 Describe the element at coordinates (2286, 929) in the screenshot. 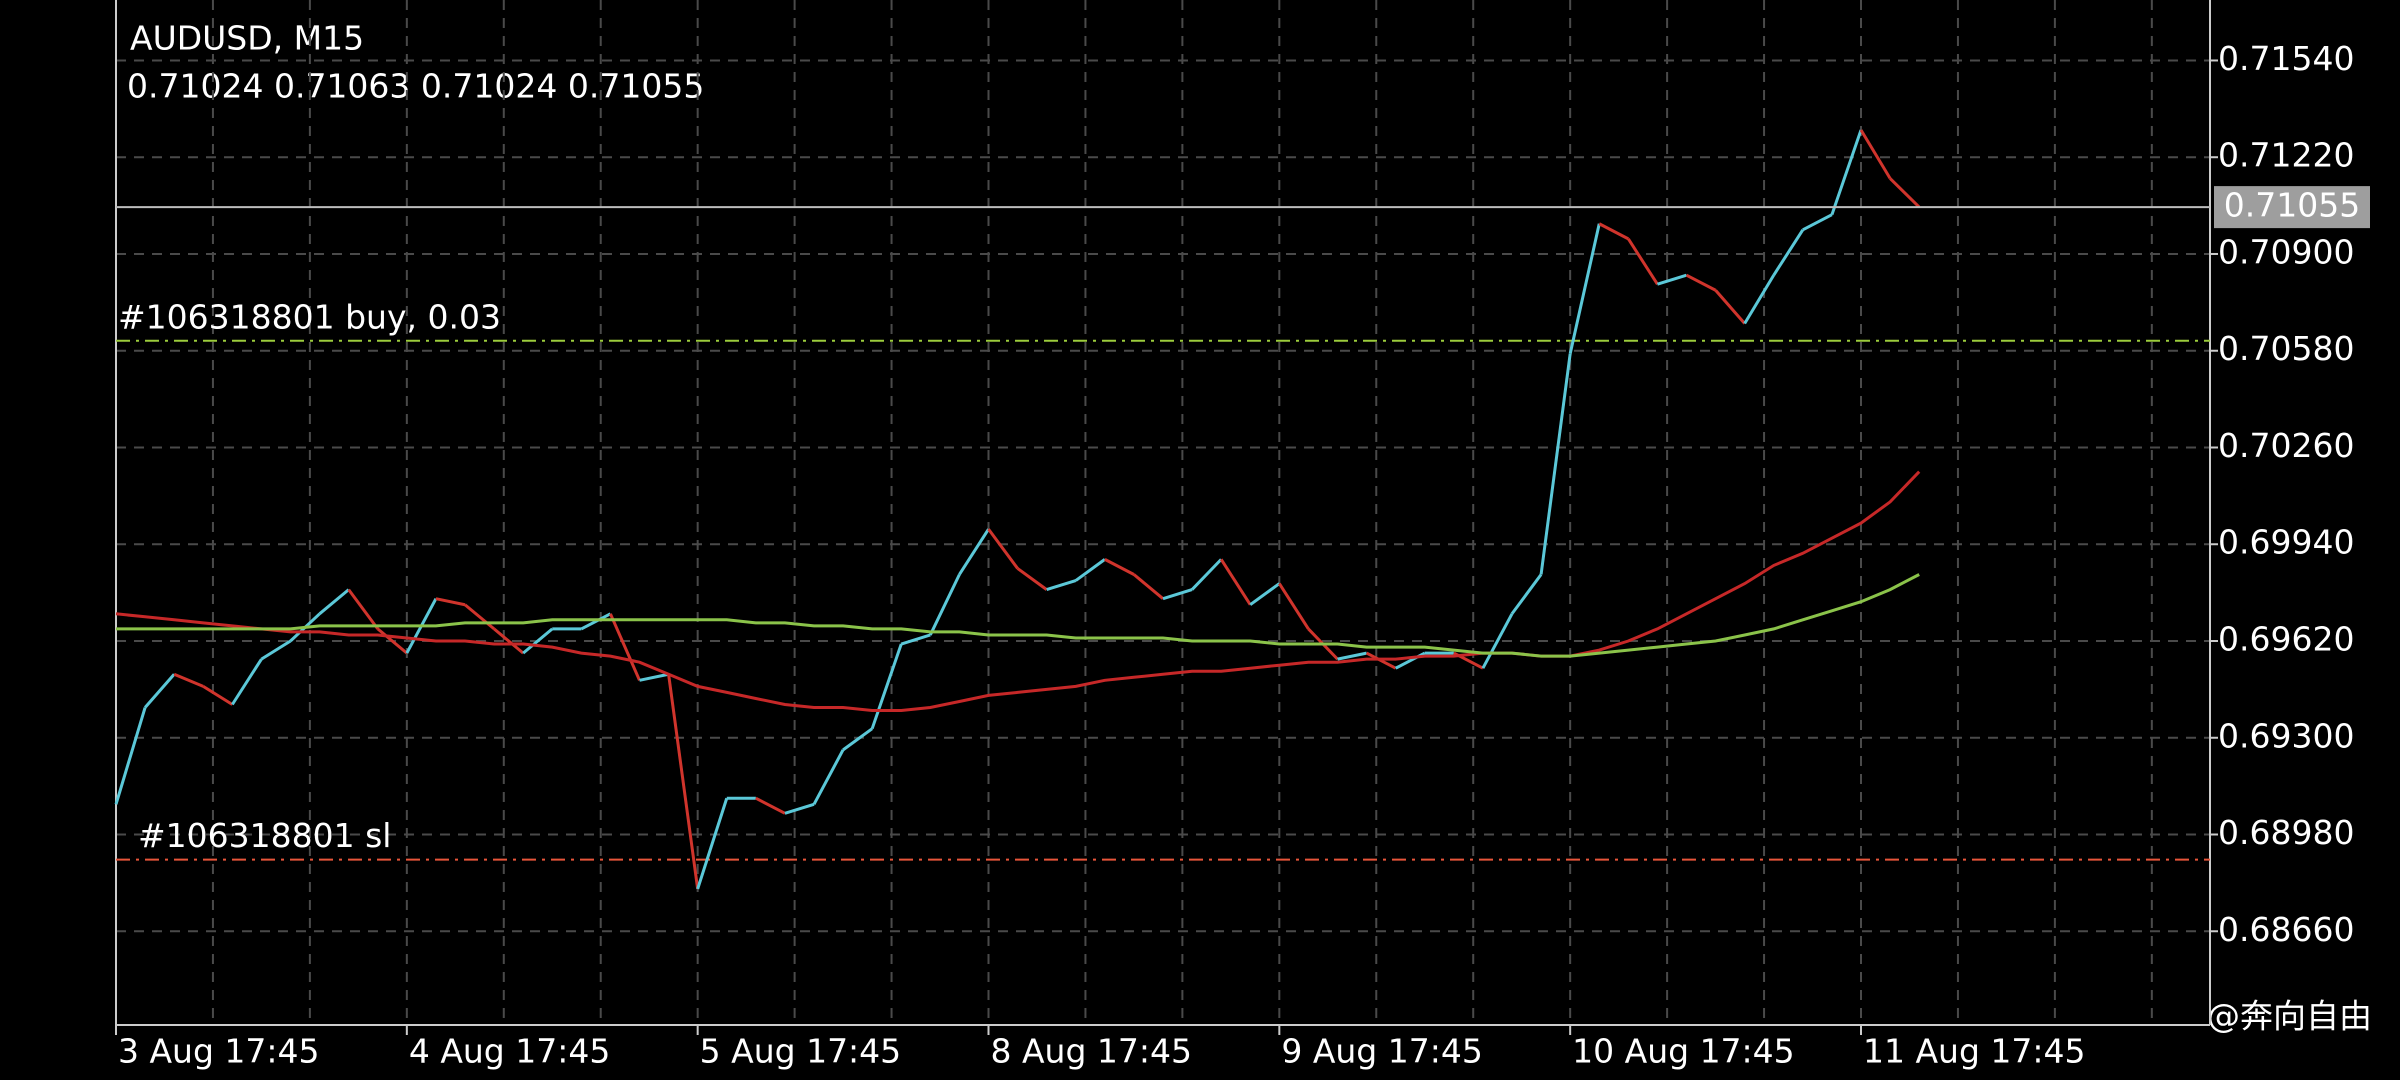

I see `y-tick-label: 0.68660` at that location.